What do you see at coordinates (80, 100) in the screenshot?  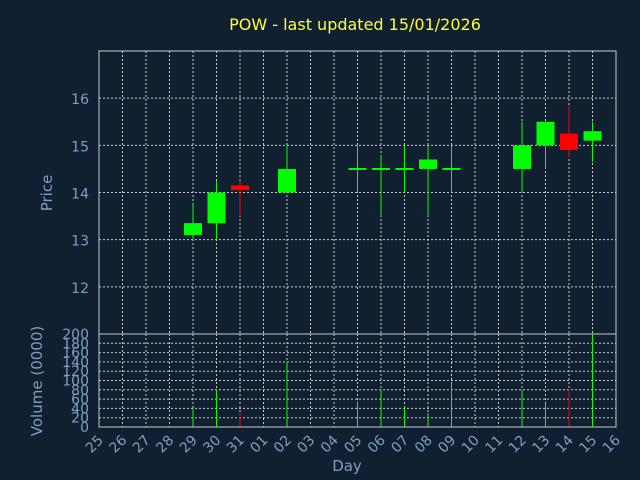 I see `price-tick-label: 16` at bounding box center [80, 100].